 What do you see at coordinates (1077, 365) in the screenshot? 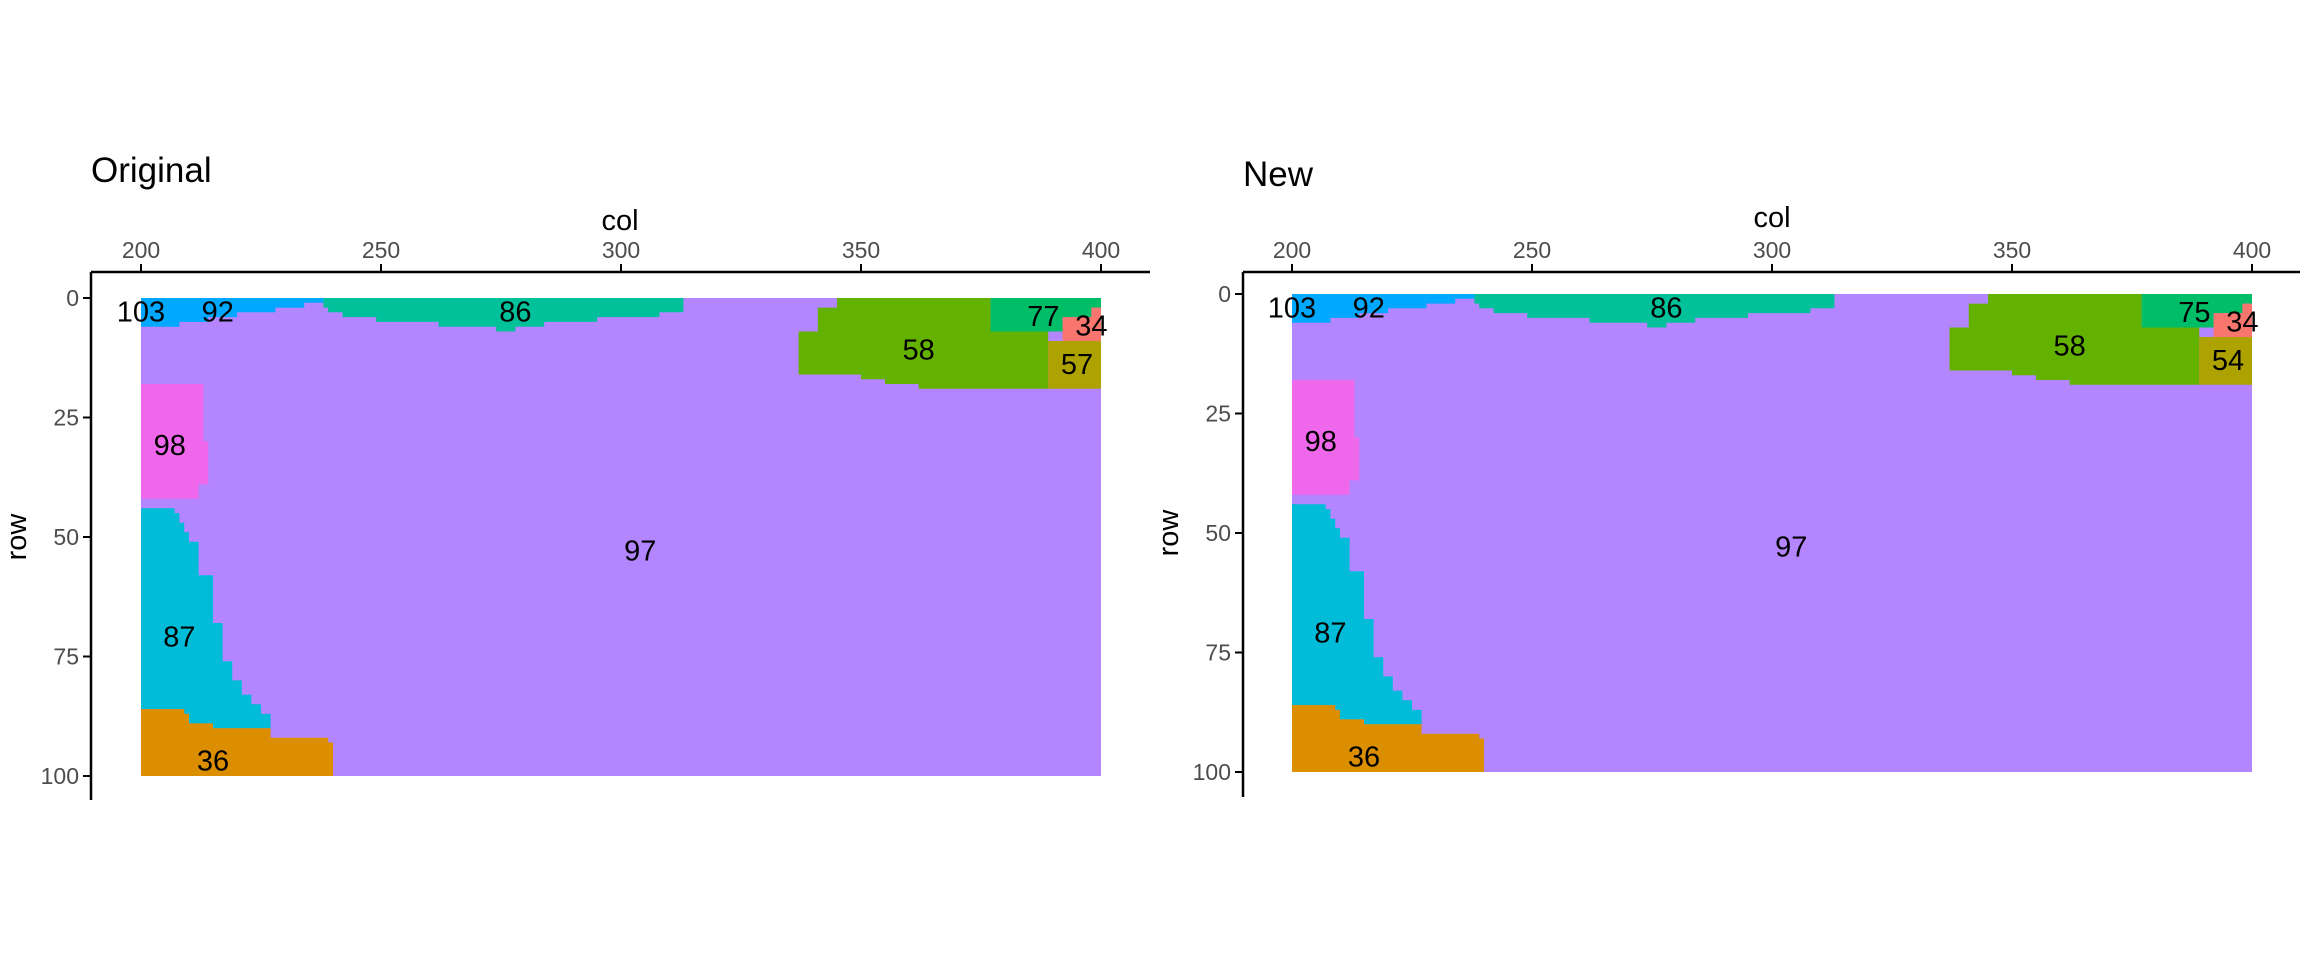
I see `region-label-57: 57` at bounding box center [1077, 365].